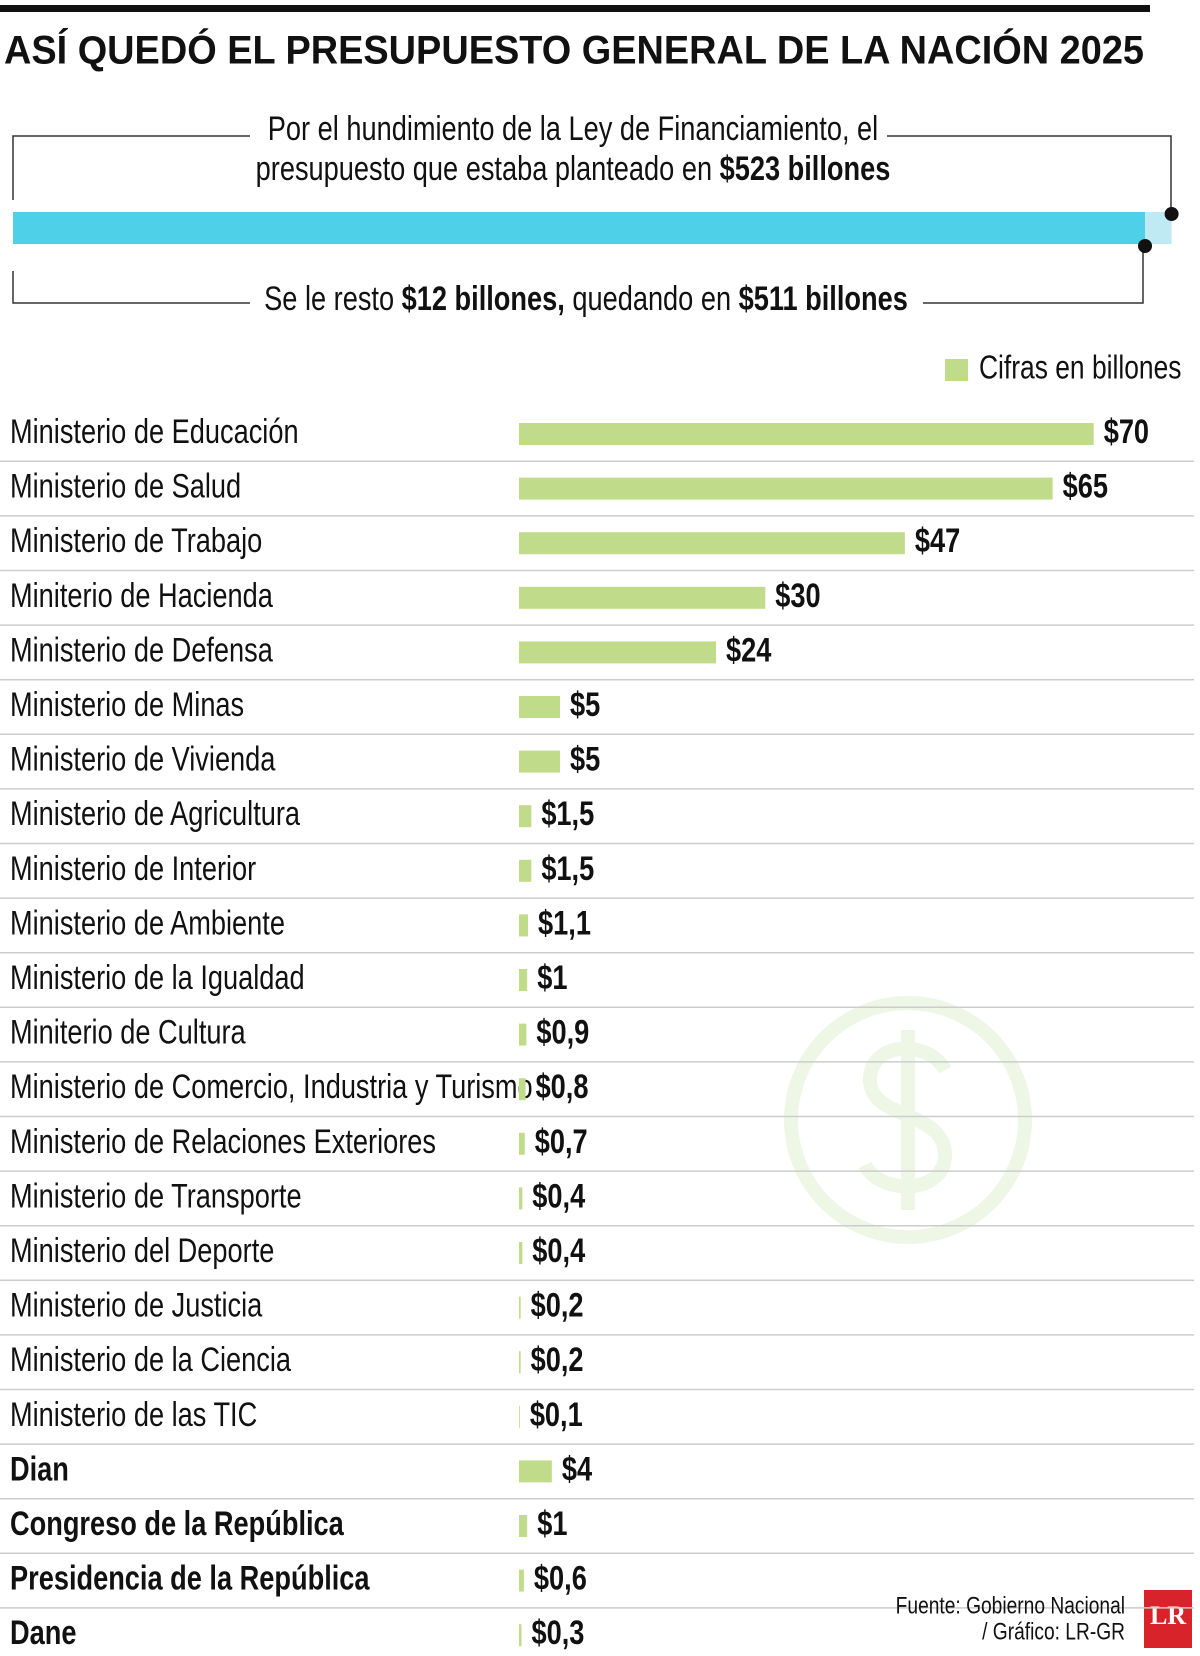 The height and width of the screenshot is (1656, 1200). I want to click on category-label: Ministerio de Vivienda, so click(143, 759).